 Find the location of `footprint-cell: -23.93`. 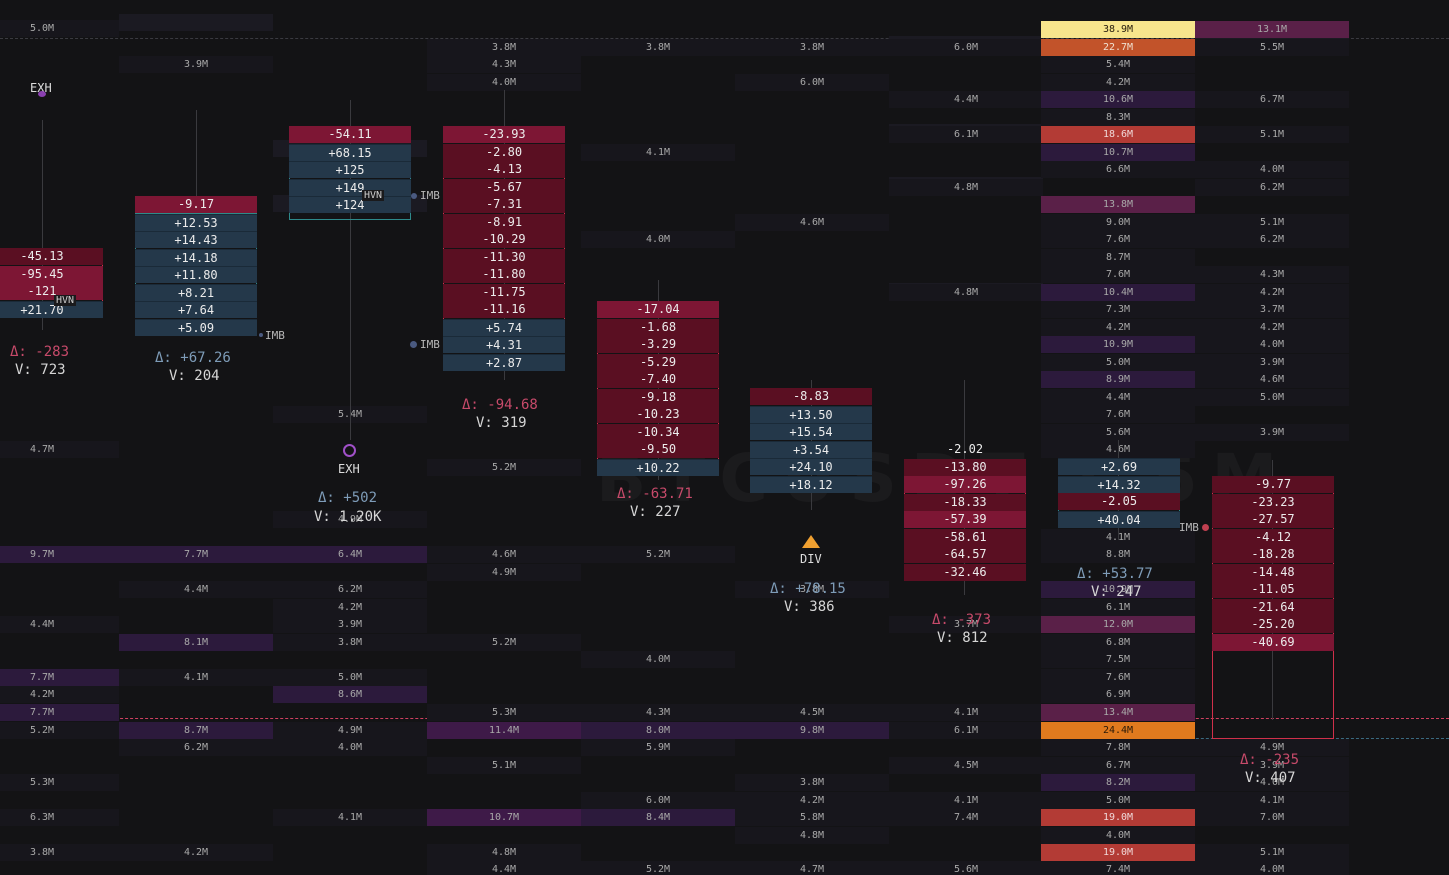

footprint-cell: -23.93 is located at coordinates (504, 134).